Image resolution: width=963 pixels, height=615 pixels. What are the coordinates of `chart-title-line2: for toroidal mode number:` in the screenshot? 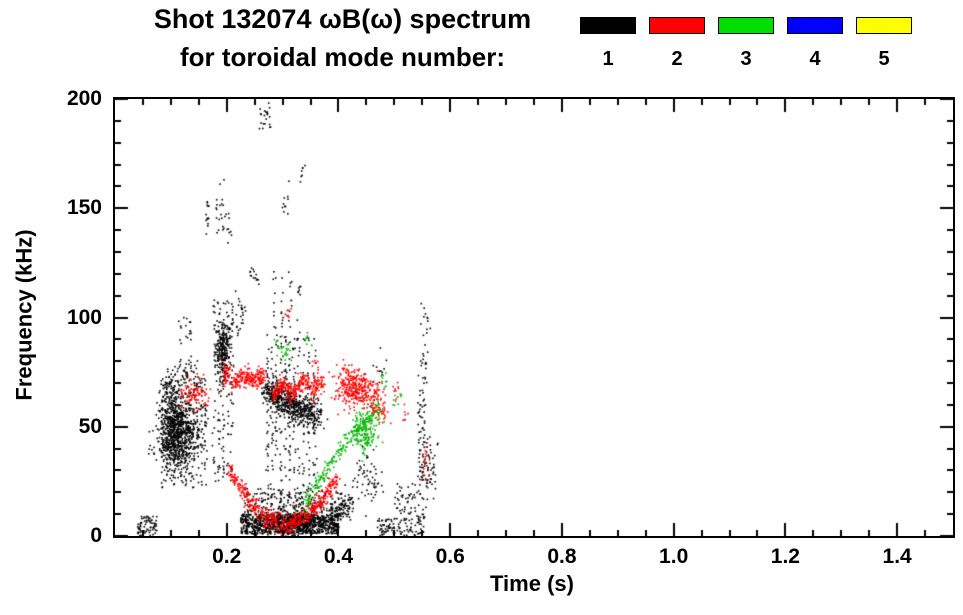 It's located at (342, 57).